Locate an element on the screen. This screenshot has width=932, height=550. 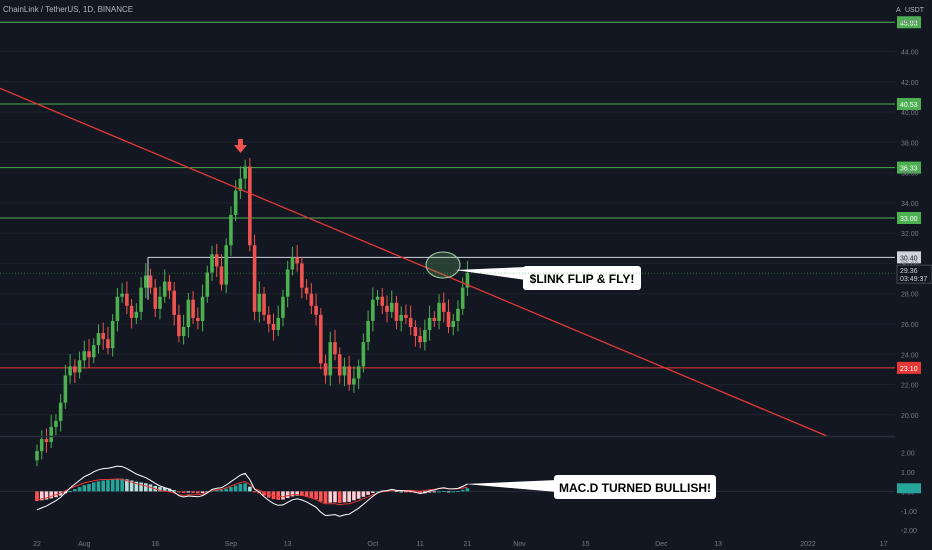
level-label: 45.93 is located at coordinates (909, 23).